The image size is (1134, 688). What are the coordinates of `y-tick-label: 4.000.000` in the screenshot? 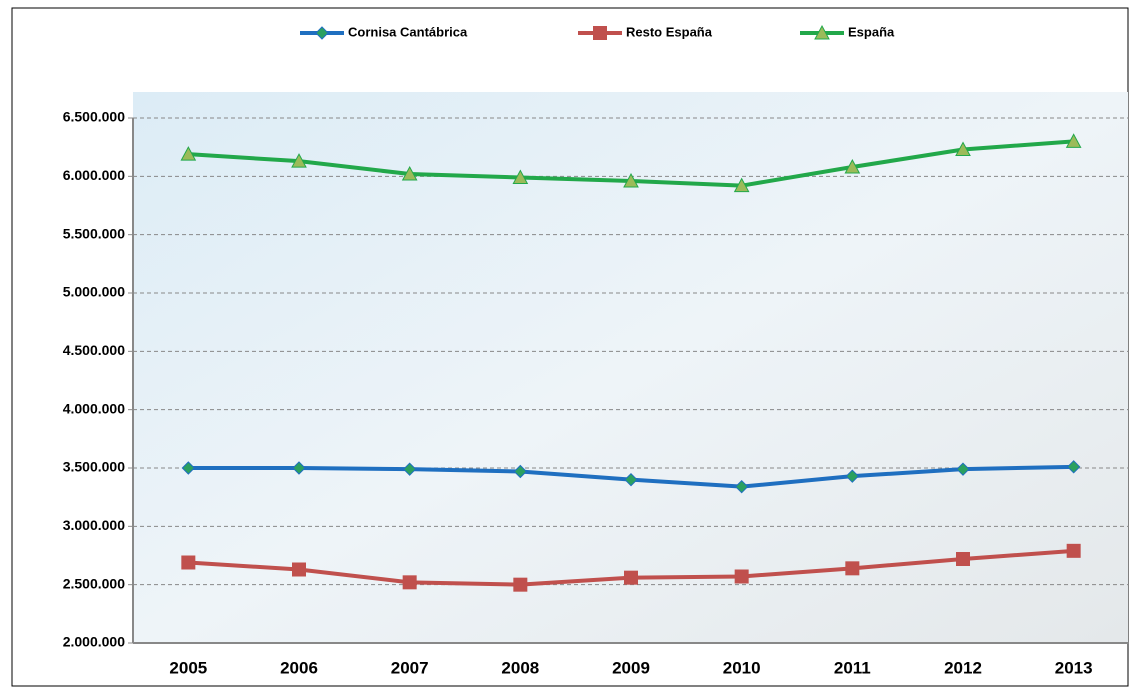 It's located at (94, 408).